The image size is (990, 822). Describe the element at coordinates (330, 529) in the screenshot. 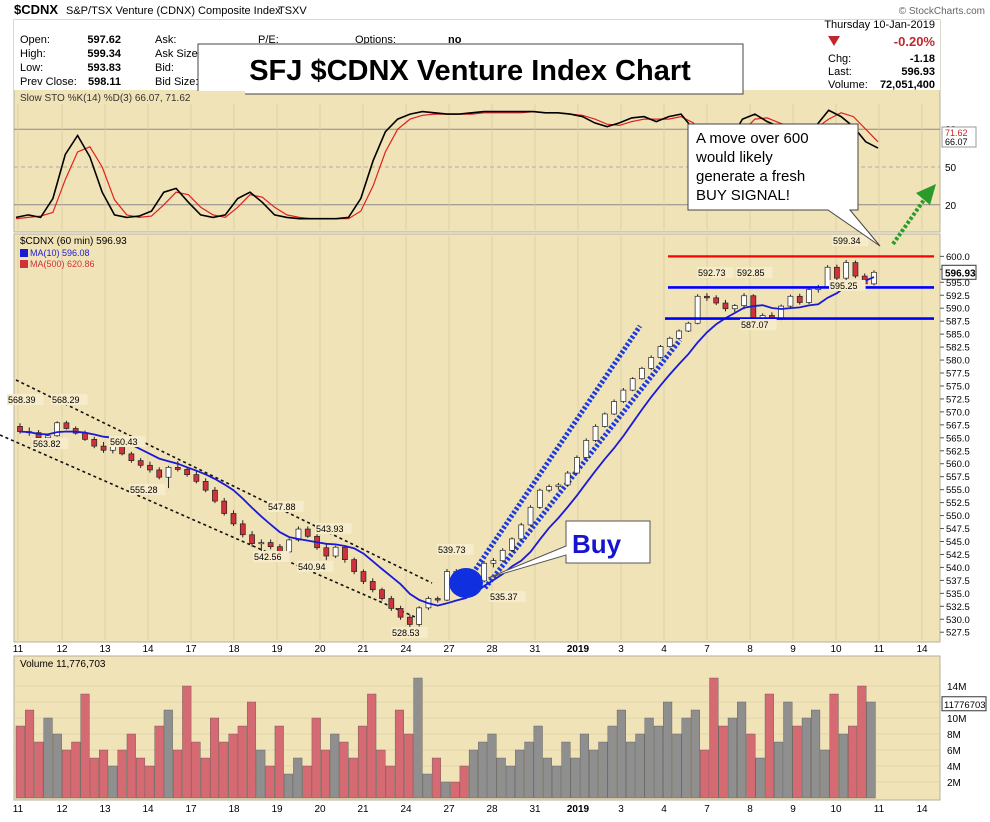

I see `annotation-label: 543.93` at that location.